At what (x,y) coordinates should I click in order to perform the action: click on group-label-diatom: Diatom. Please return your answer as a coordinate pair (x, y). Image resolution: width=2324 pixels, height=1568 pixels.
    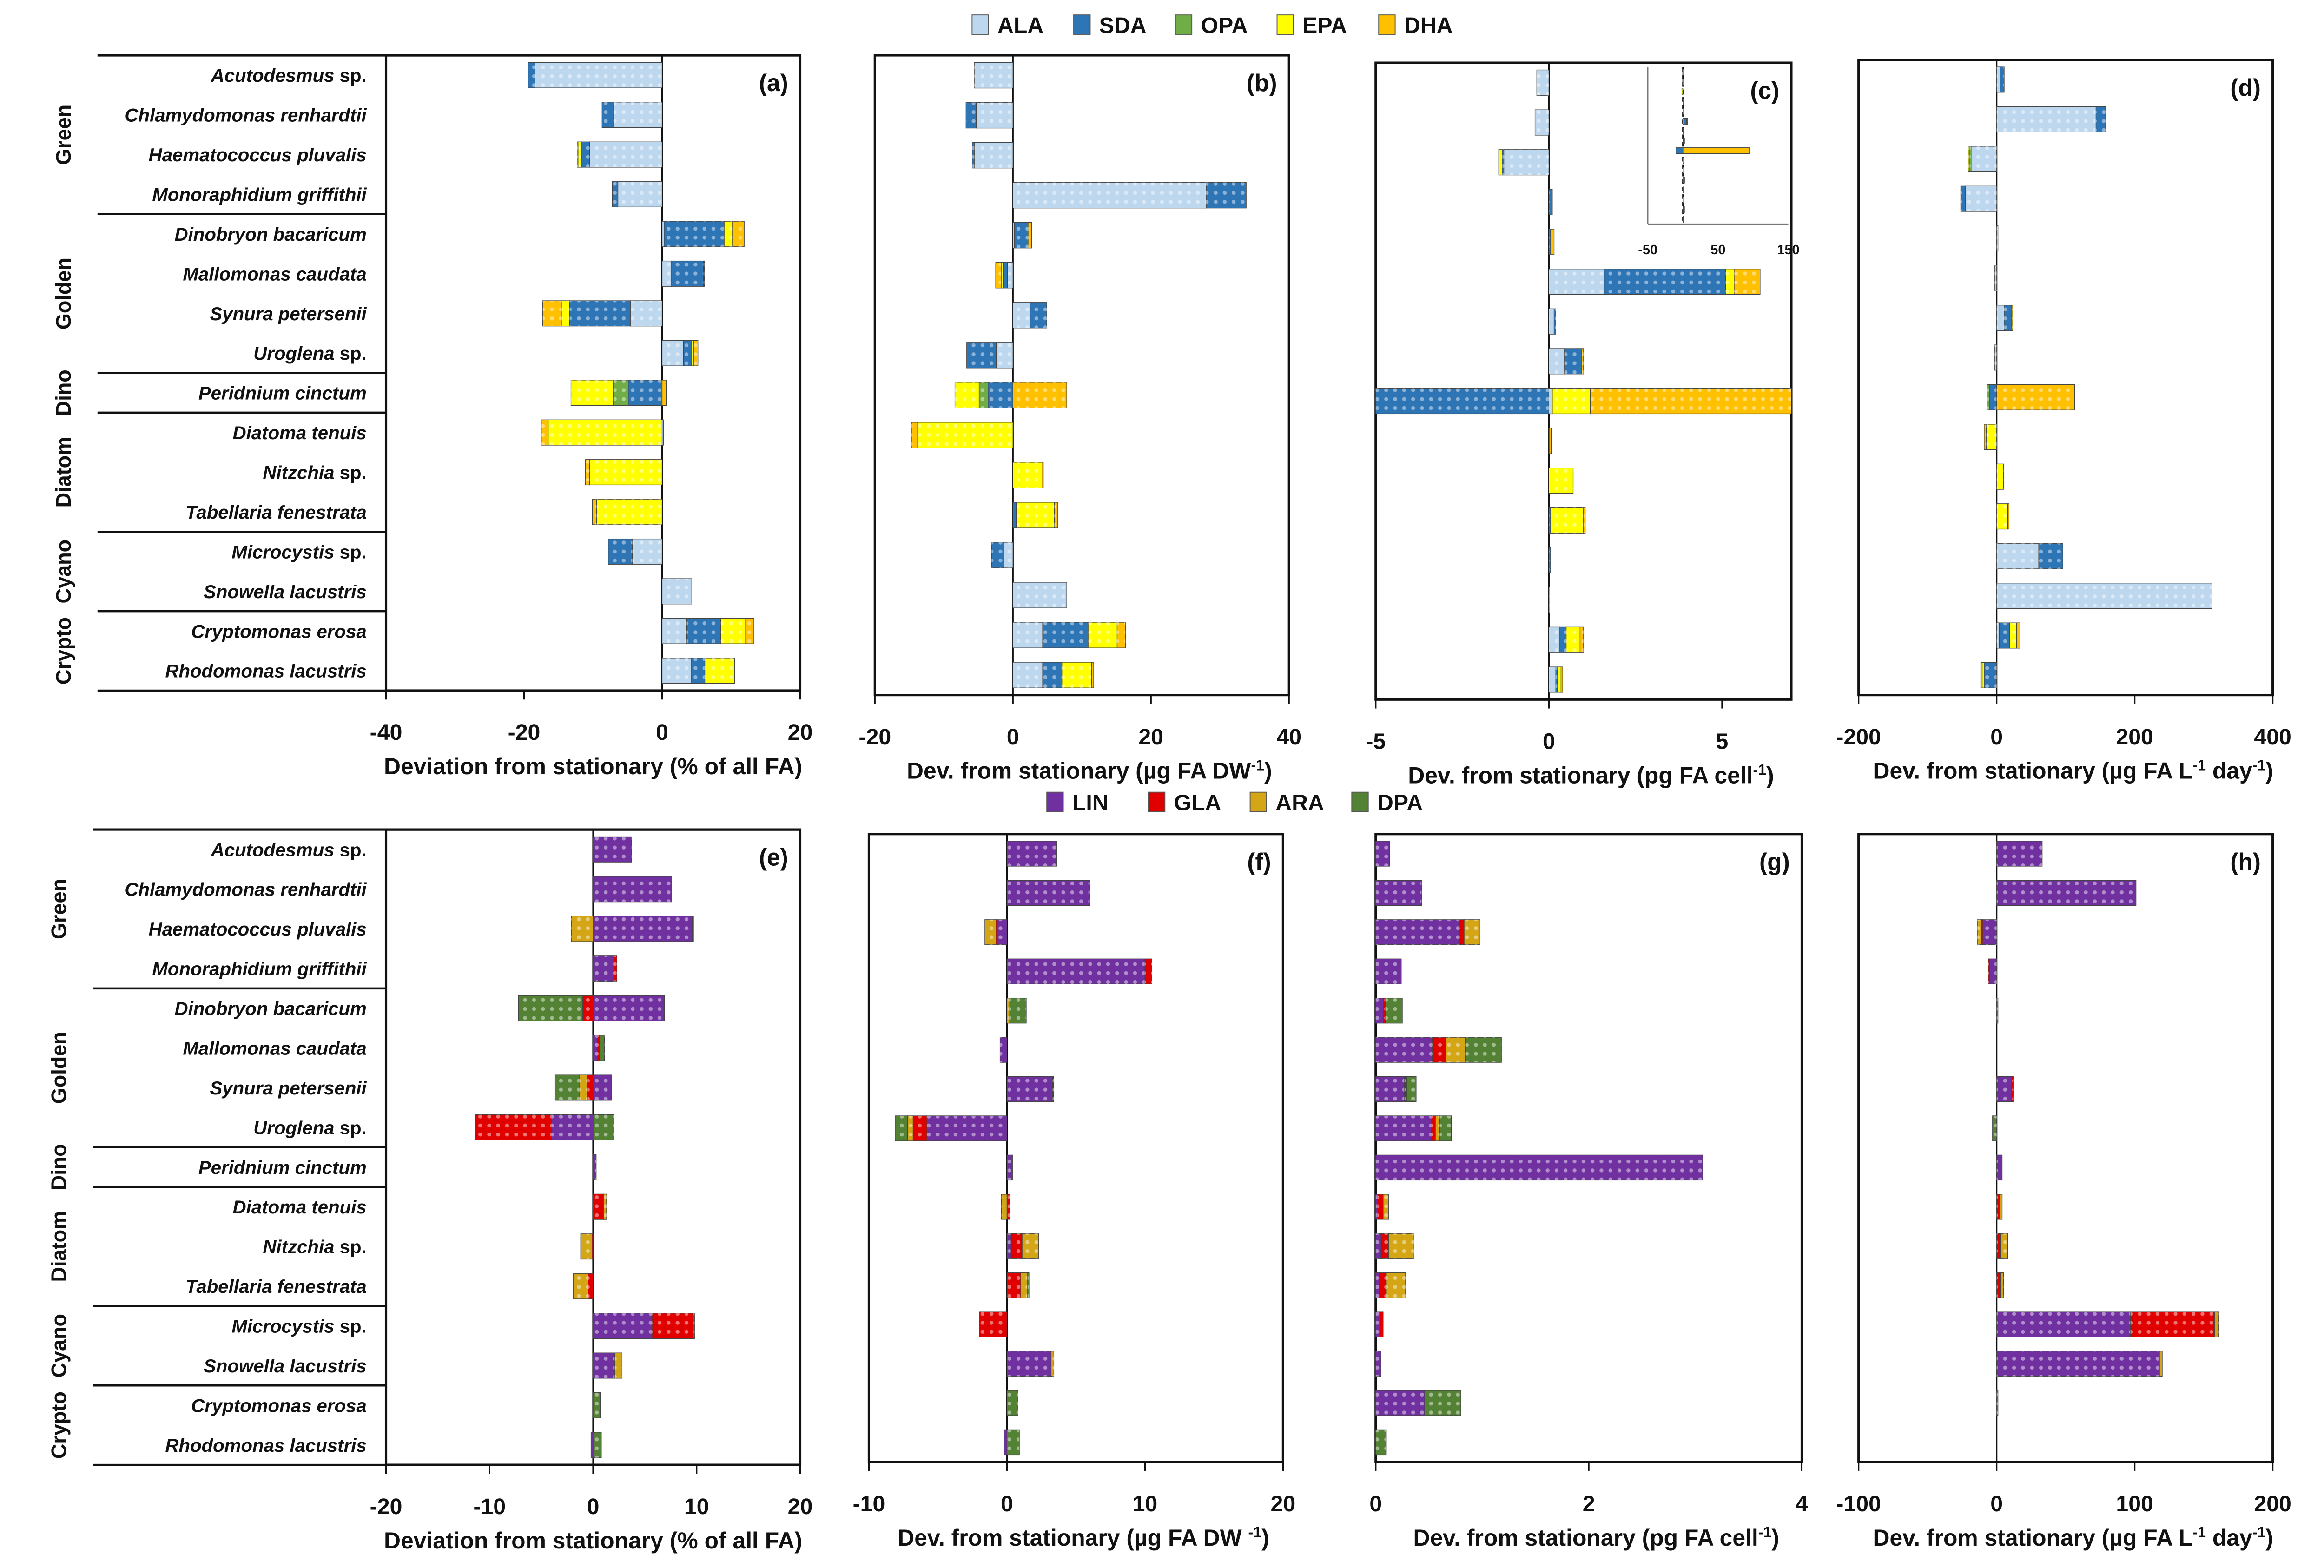
    Looking at the image, I should click on (59, 1247).